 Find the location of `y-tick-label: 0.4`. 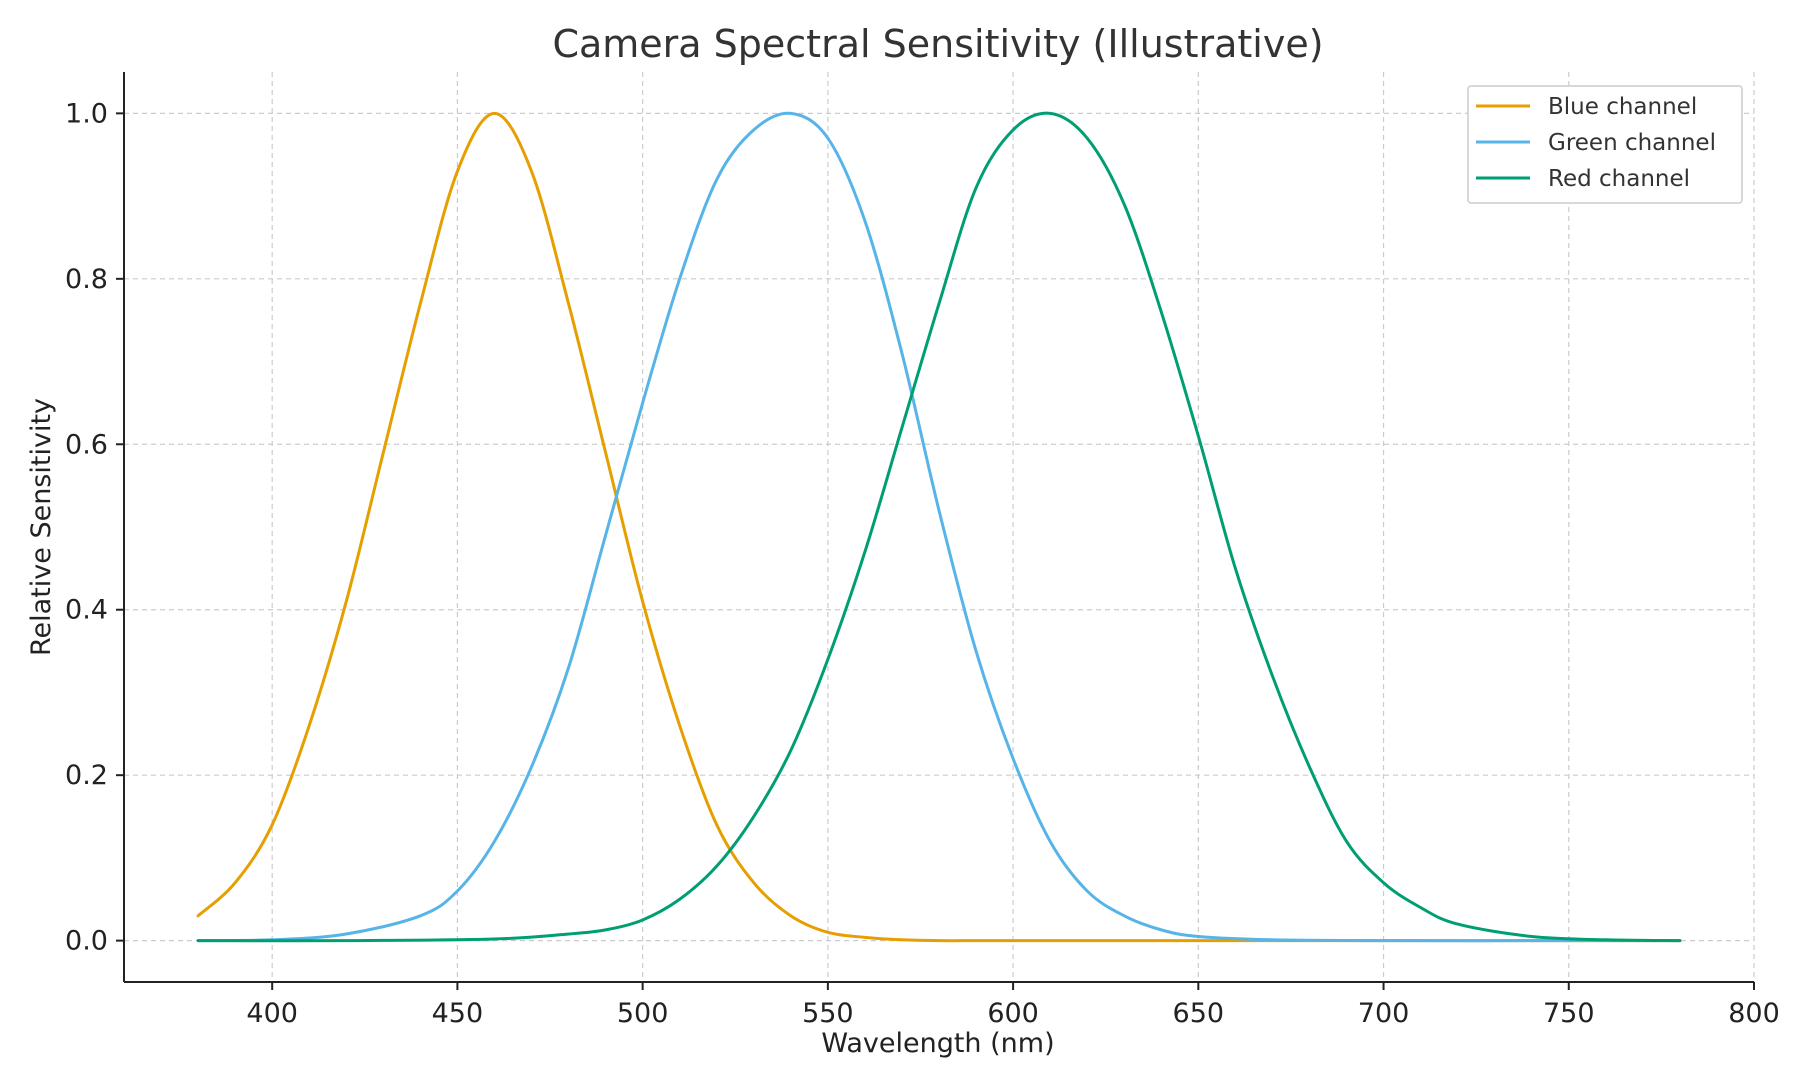

y-tick-label: 0.4 is located at coordinates (86, 610).